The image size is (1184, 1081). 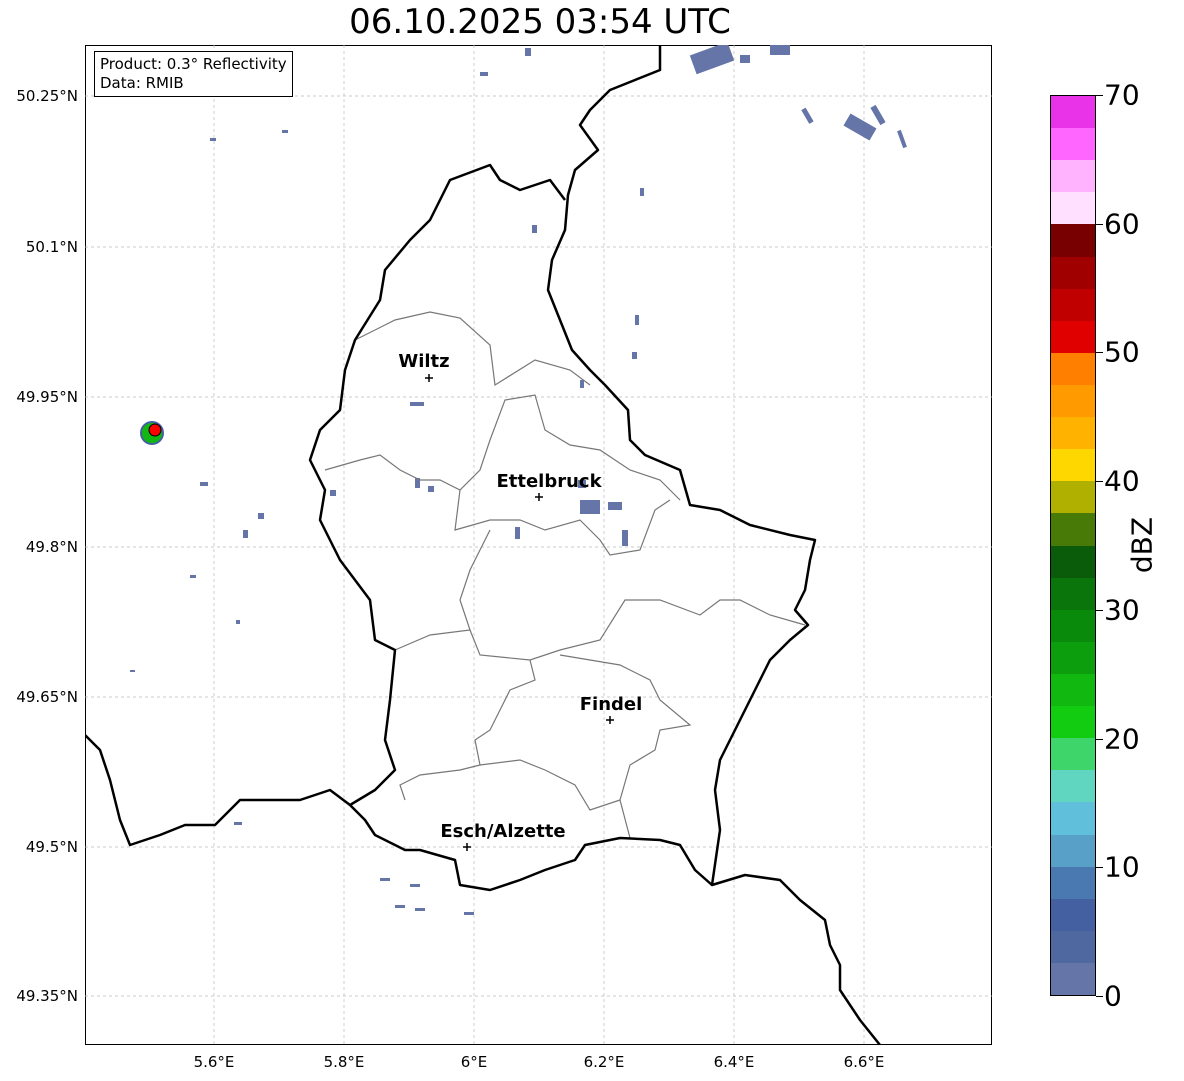 What do you see at coordinates (734, 1062) in the screenshot?
I see `lon-tick: 6.4°E` at bounding box center [734, 1062].